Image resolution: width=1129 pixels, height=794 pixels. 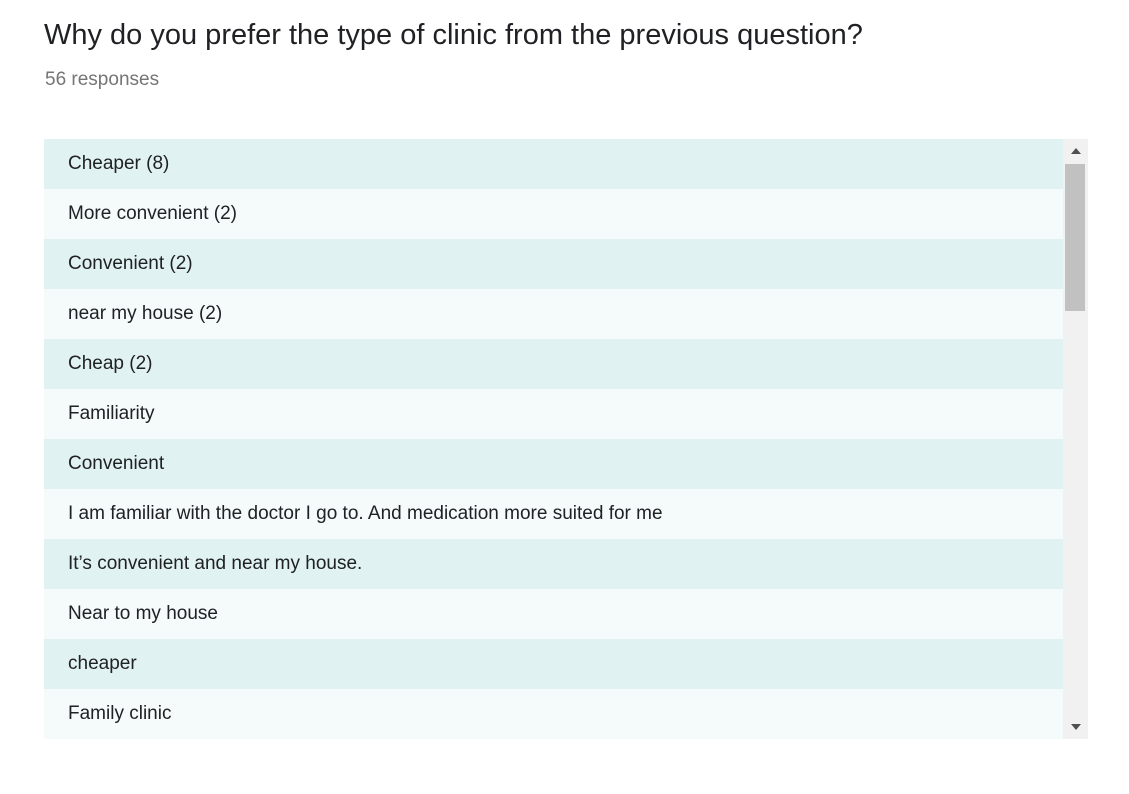 I want to click on response-row: Cheap (2), so click(x=553, y=364).